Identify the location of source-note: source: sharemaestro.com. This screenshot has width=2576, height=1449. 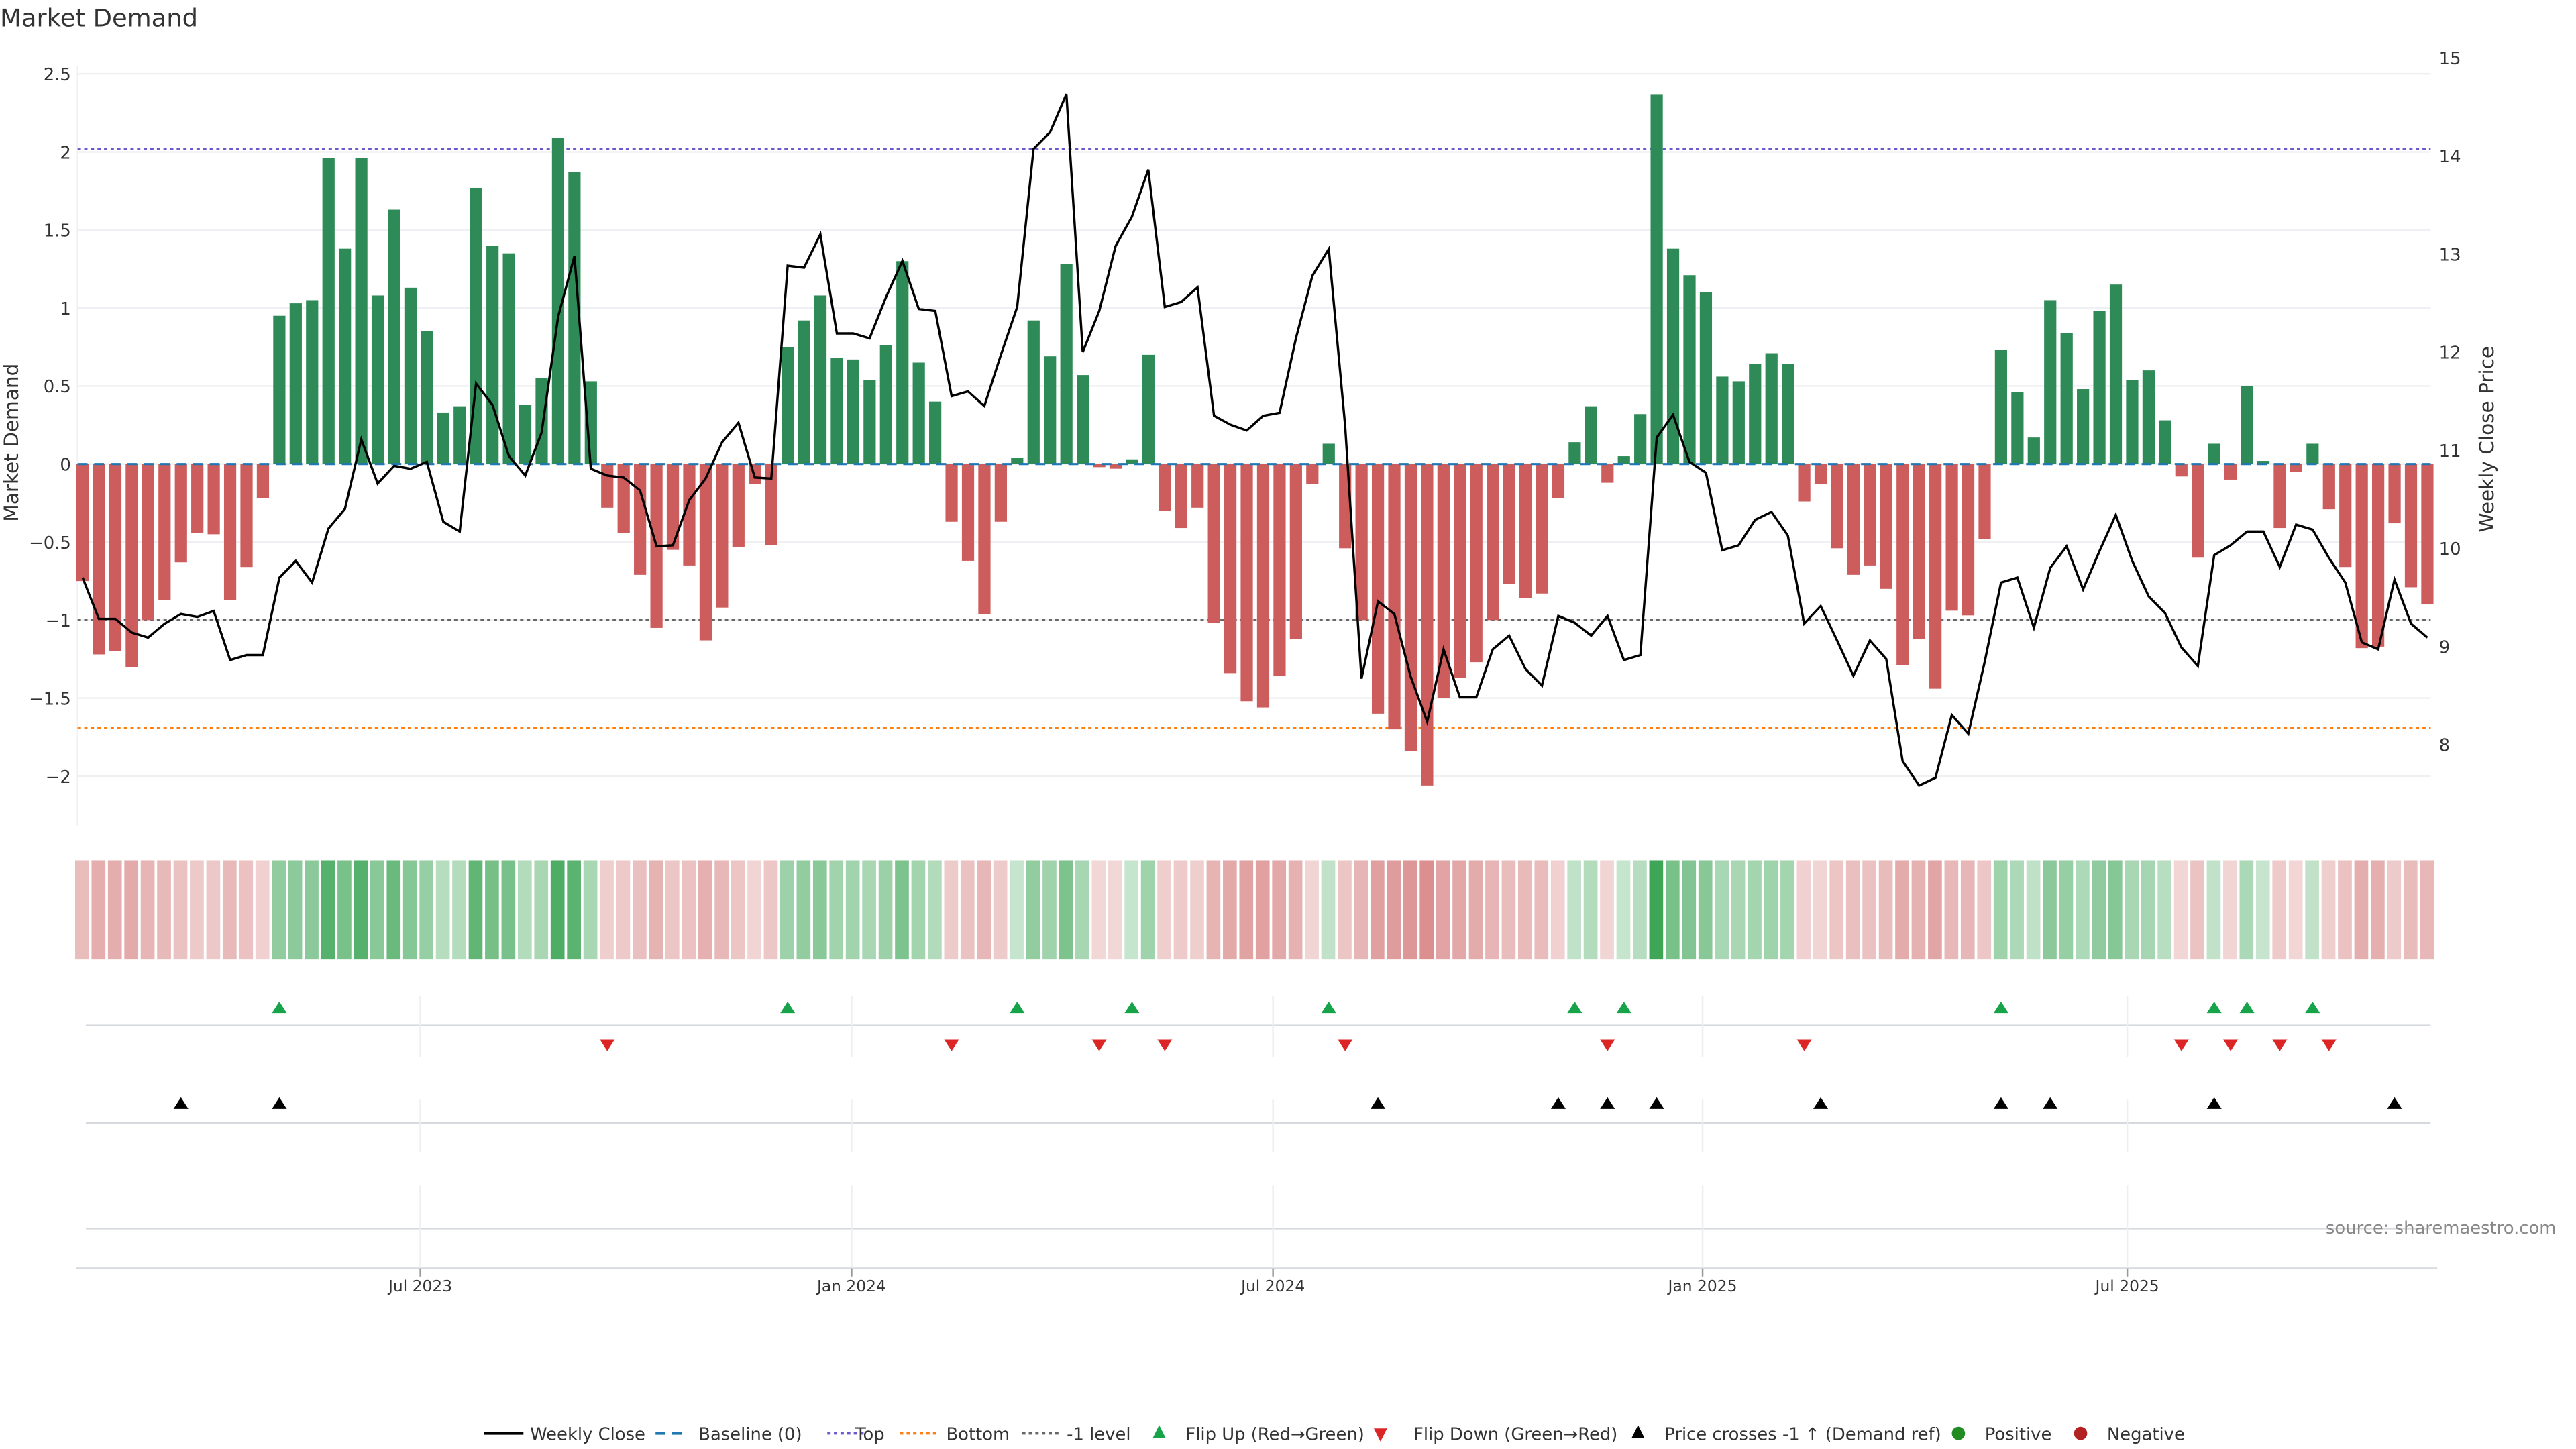
(2441, 1228).